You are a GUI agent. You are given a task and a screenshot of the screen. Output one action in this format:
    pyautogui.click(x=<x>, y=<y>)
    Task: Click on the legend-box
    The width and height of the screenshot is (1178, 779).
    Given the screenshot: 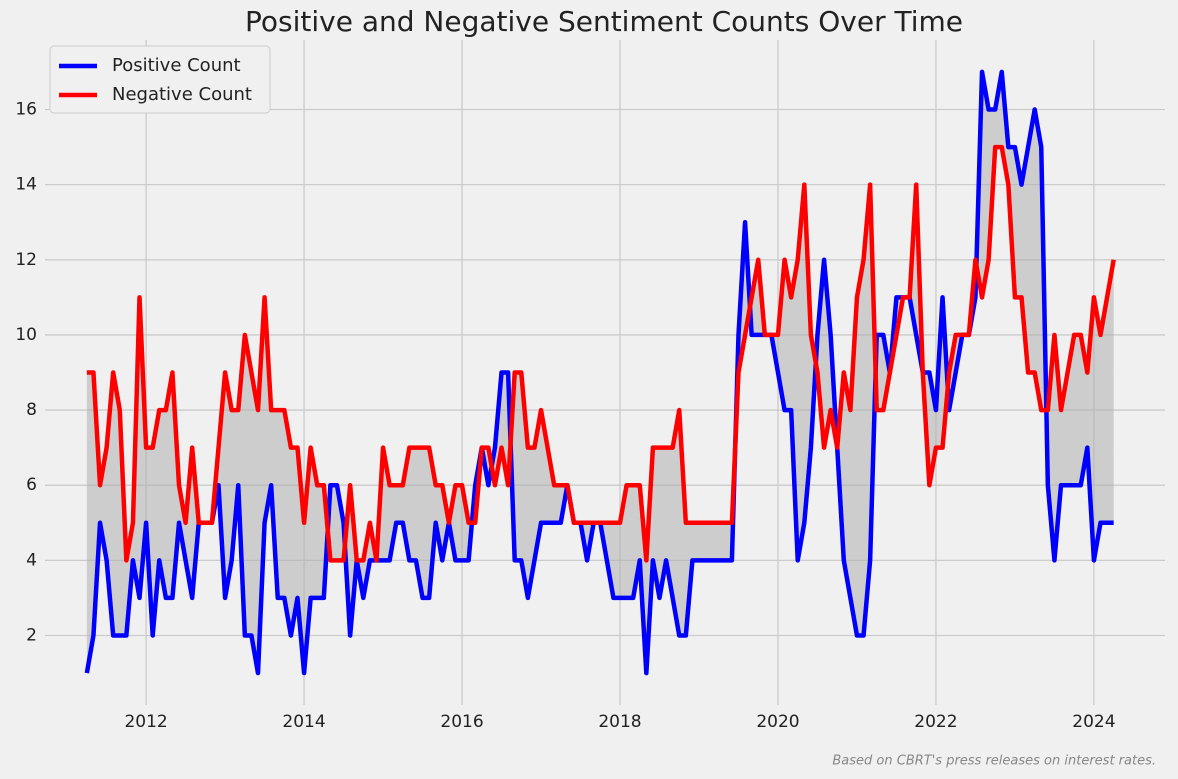 What is the action you would take?
    pyautogui.click(x=160, y=79)
    